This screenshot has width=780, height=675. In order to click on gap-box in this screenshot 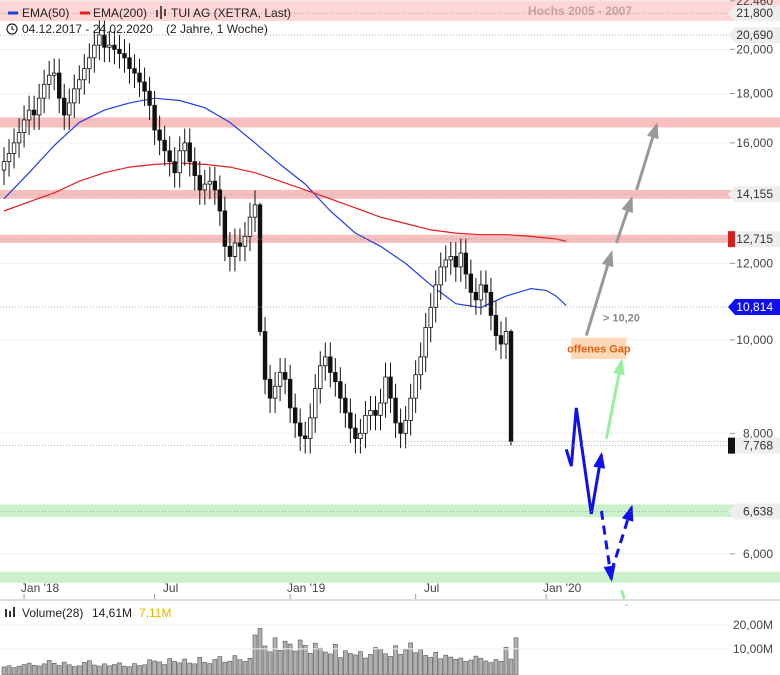, I will do `click(599, 348)`.